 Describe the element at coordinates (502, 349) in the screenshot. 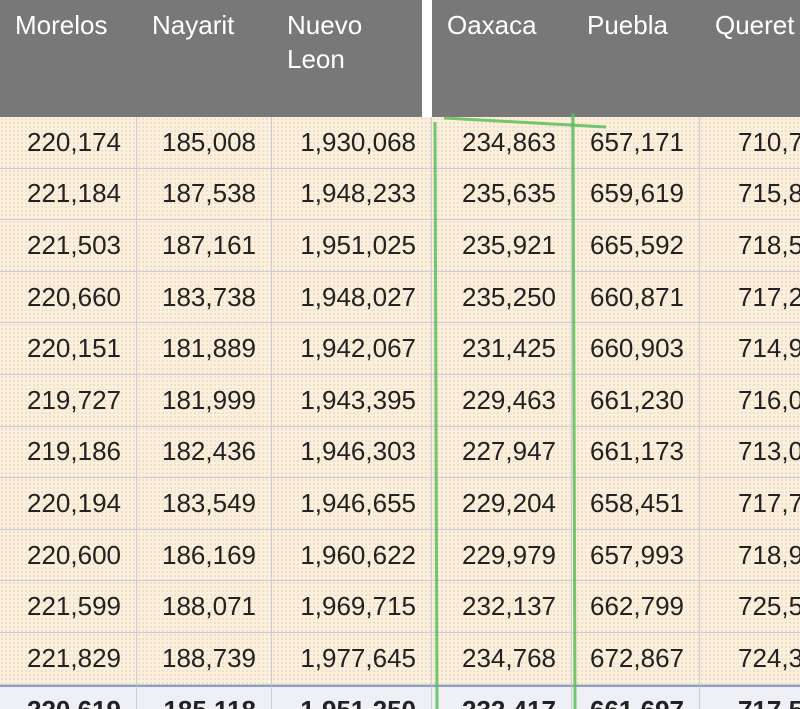

I see `table-cell: 231,425` at that location.